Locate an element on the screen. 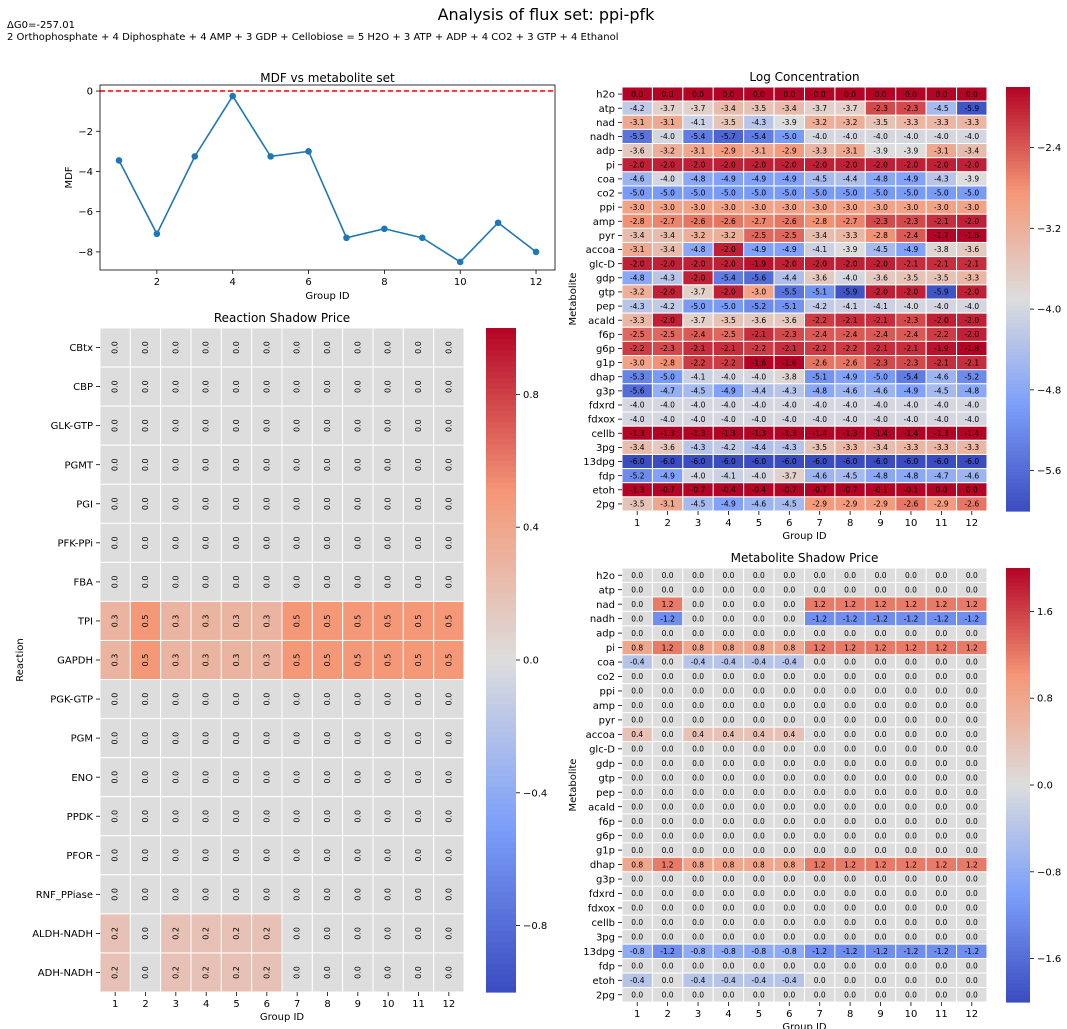 This screenshot has width=1067, height=1029. row-label: GAPDH is located at coordinates (75, 661).